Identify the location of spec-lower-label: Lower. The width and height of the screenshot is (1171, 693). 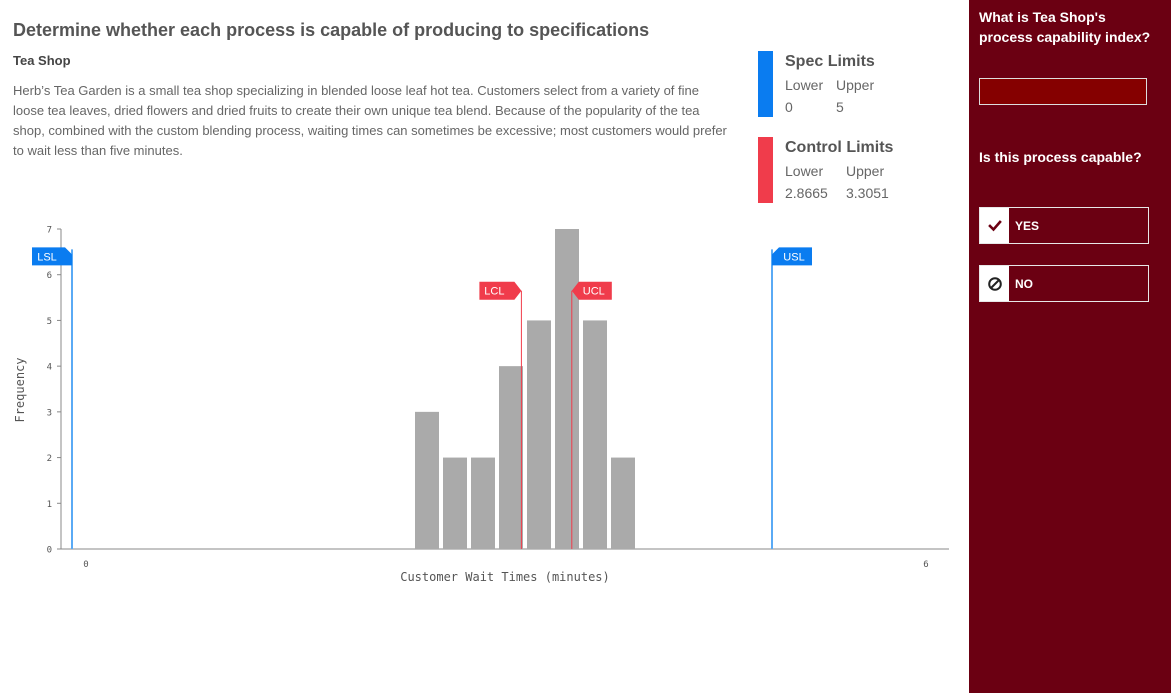
(804, 85).